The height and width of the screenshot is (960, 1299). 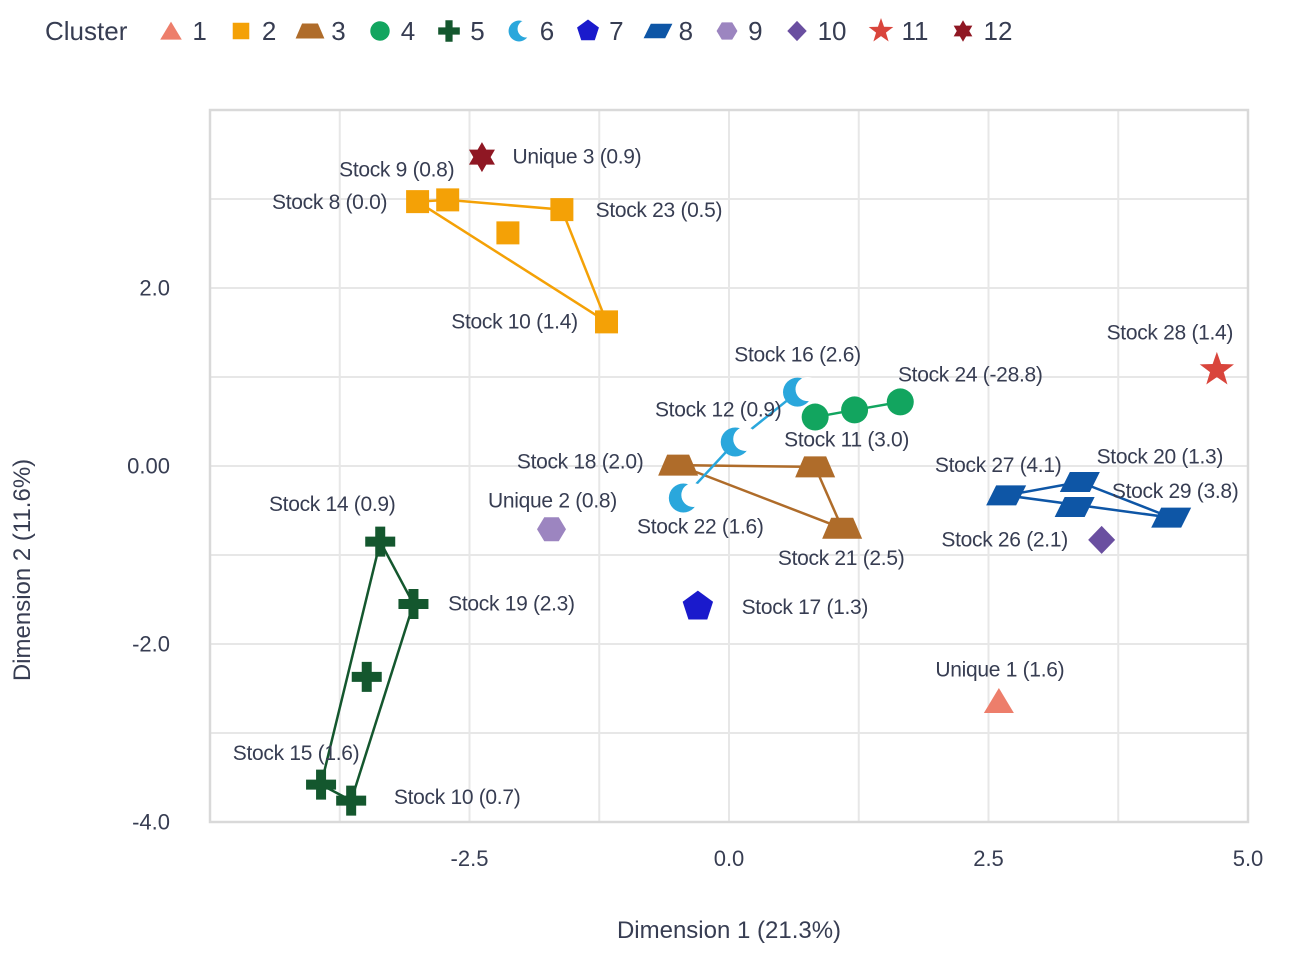 I want to click on point-label: Stock 22 (1.6), so click(x=700, y=527).